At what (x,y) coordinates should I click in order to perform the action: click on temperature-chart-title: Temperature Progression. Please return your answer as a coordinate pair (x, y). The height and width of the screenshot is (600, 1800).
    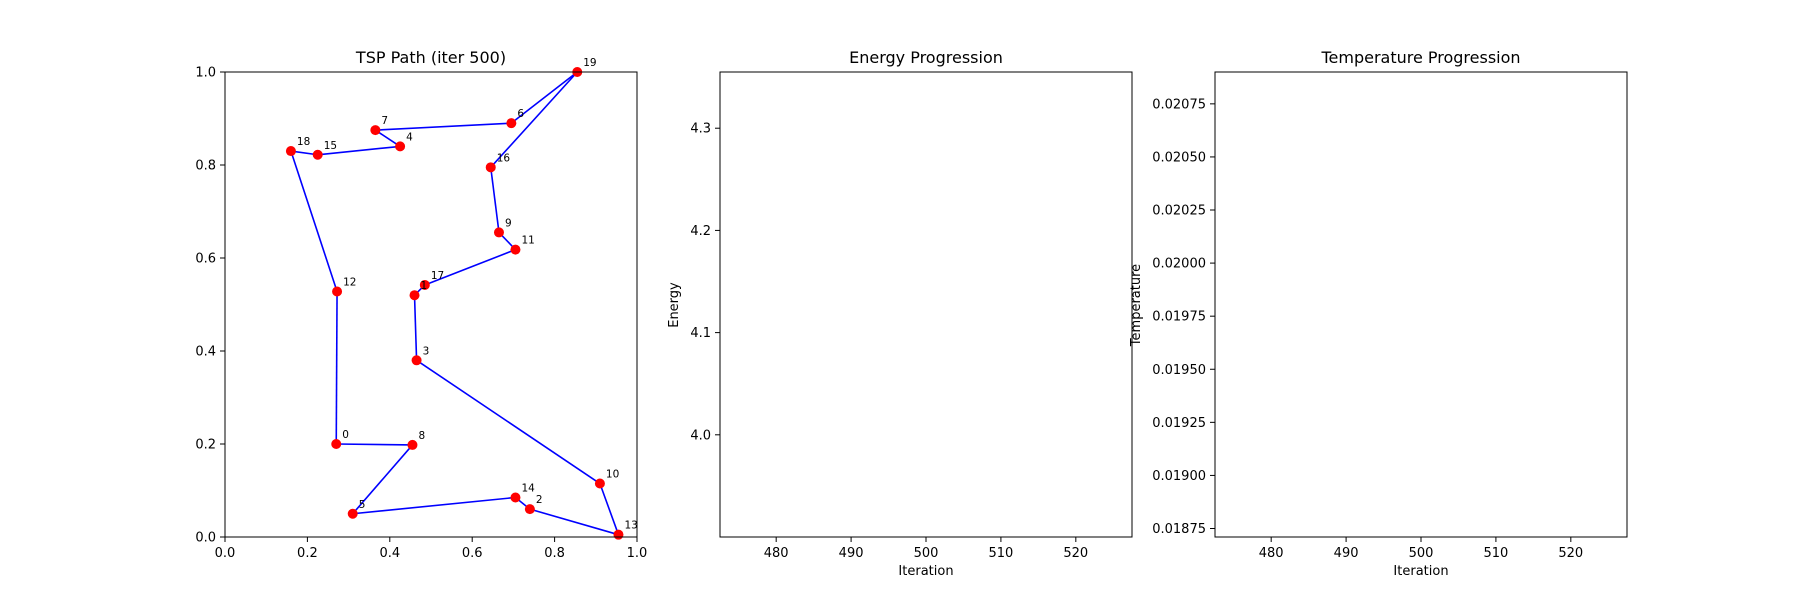
    Looking at the image, I should click on (1420, 57).